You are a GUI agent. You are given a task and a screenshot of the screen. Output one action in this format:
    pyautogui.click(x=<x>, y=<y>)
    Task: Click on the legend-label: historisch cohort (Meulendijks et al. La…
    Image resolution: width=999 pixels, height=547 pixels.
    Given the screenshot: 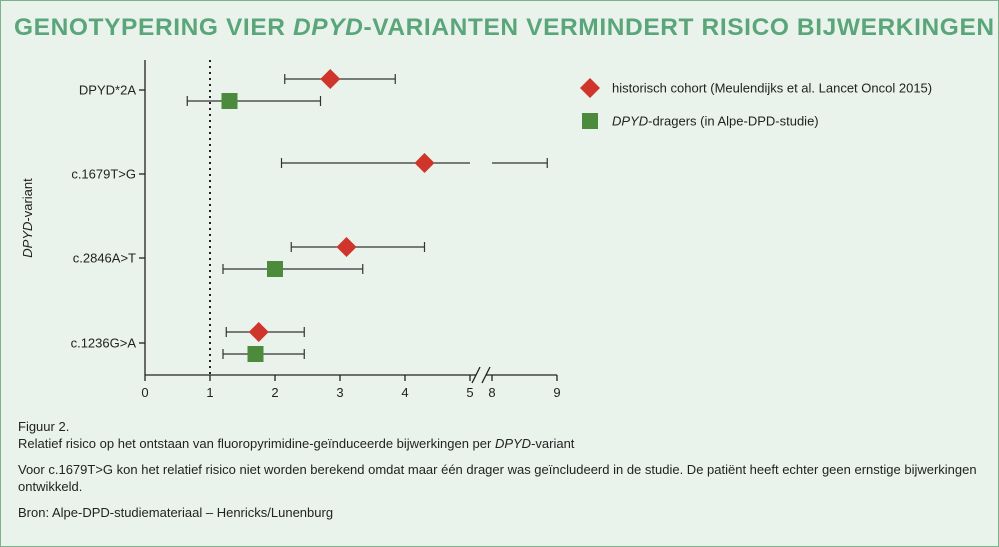 What is the action you would take?
    pyautogui.click(x=772, y=88)
    